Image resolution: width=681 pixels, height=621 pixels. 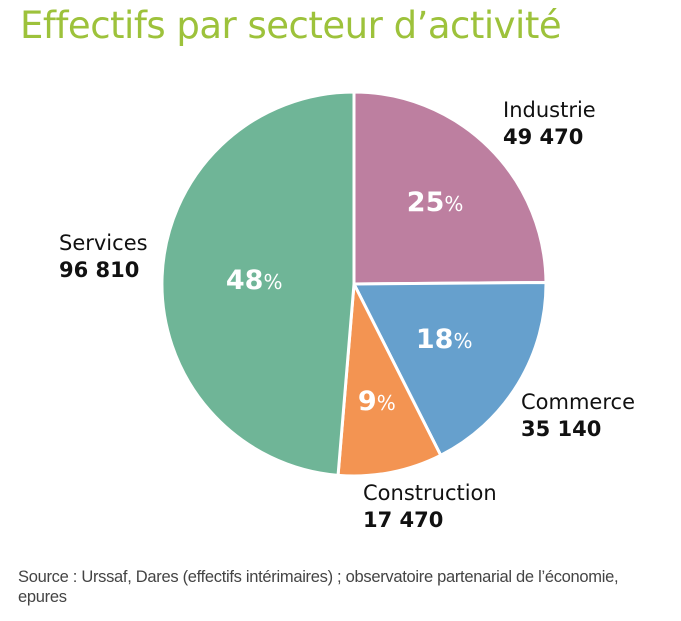 What do you see at coordinates (549, 124) in the screenshot?
I see `label-industrie: Industrie 49 470` at bounding box center [549, 124].